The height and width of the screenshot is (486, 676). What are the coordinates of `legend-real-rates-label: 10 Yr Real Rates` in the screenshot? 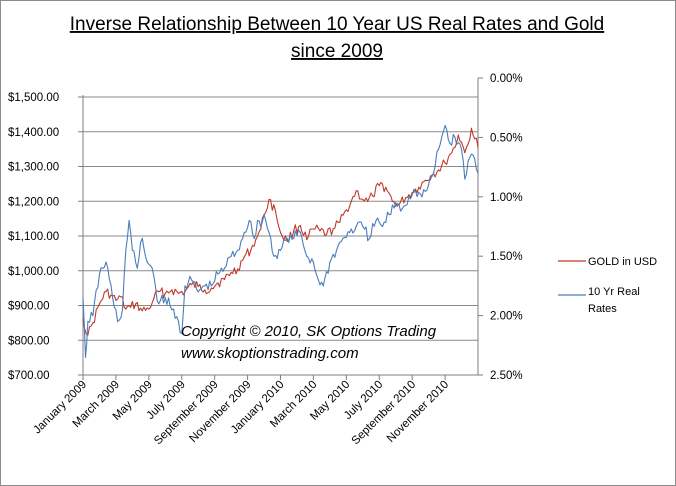 It's located at (614, 300).